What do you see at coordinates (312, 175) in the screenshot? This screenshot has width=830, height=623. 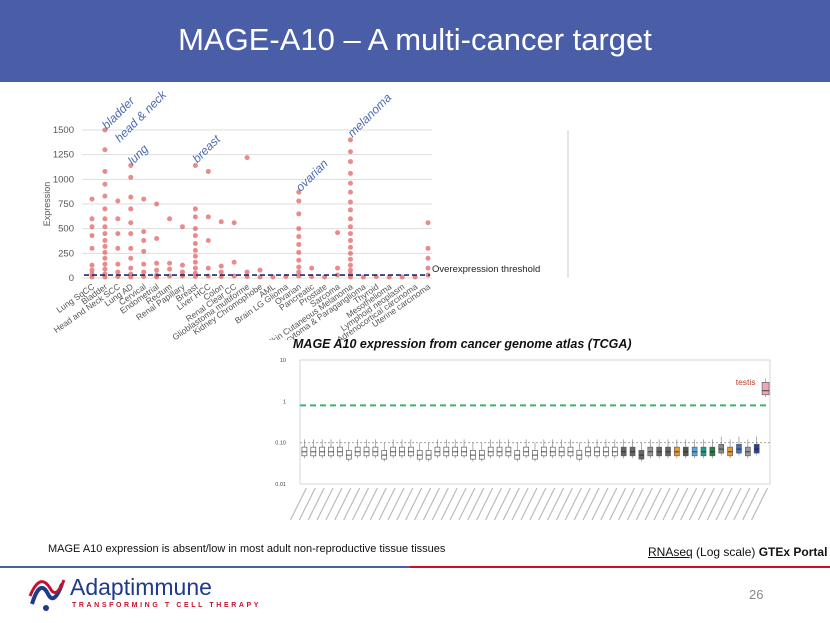 I see `cancer-annotation: ovarian` at bounding box center [312, 175].